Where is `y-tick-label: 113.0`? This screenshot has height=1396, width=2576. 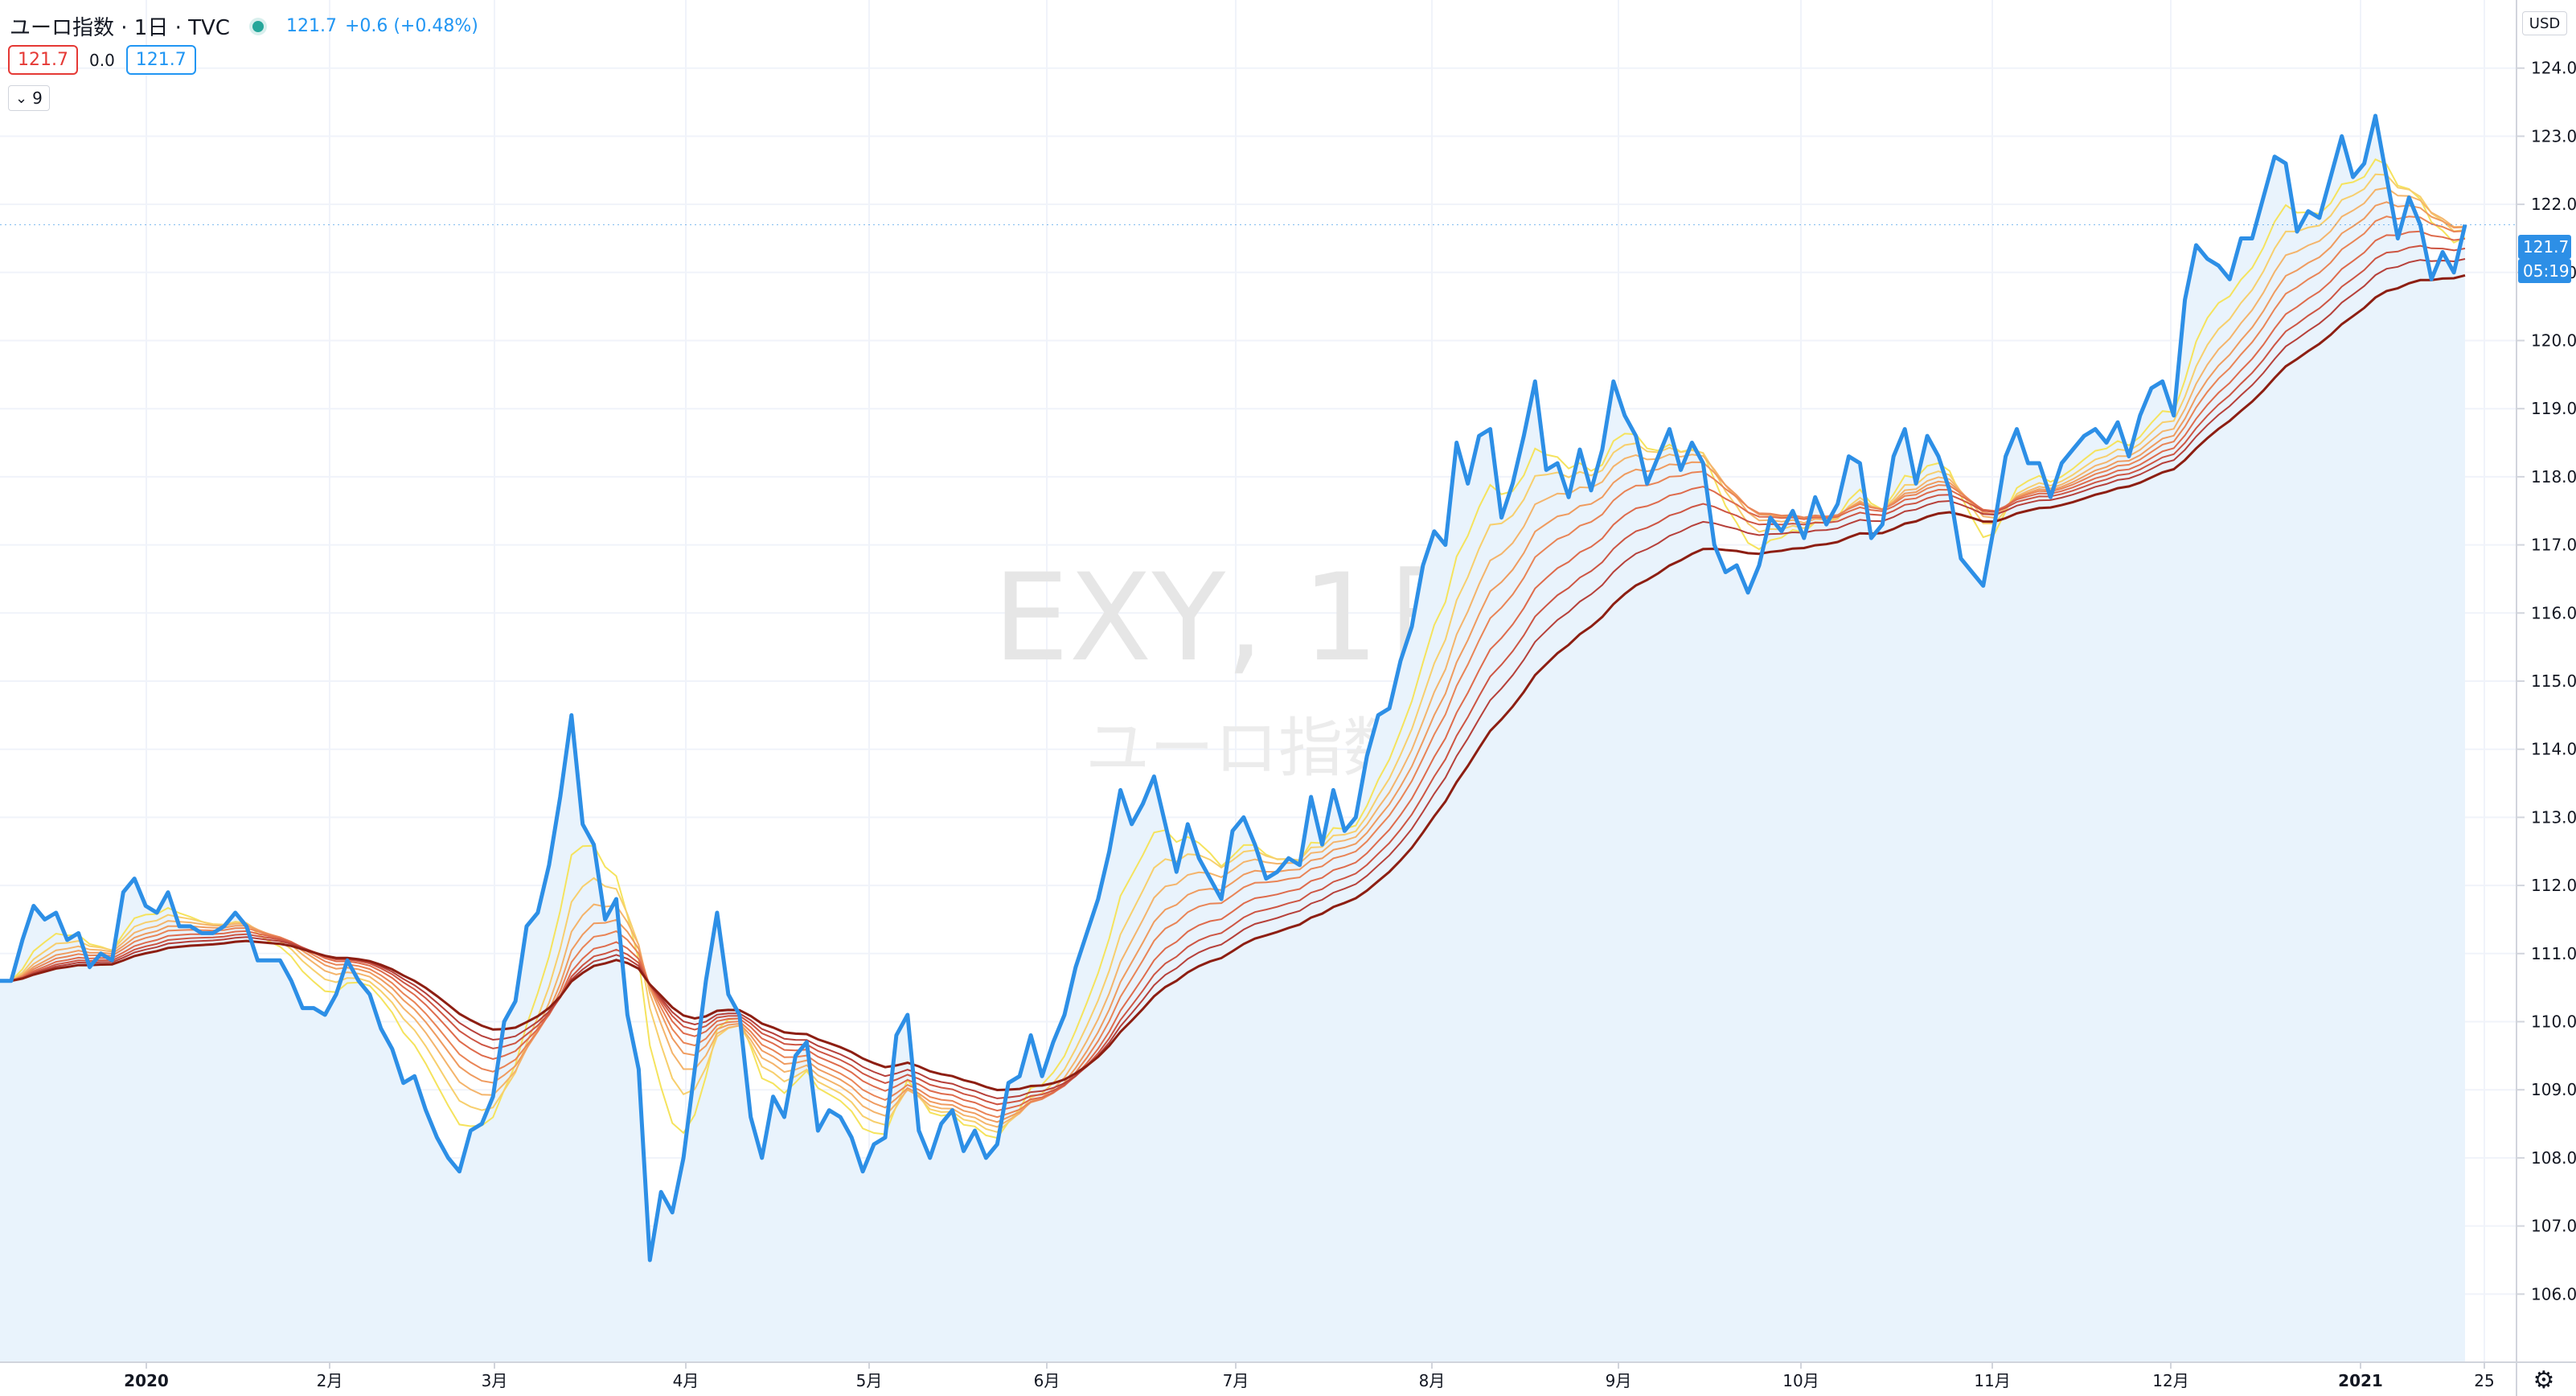 y-tick-label: 113.0 is located at coordinates (2553, 817).